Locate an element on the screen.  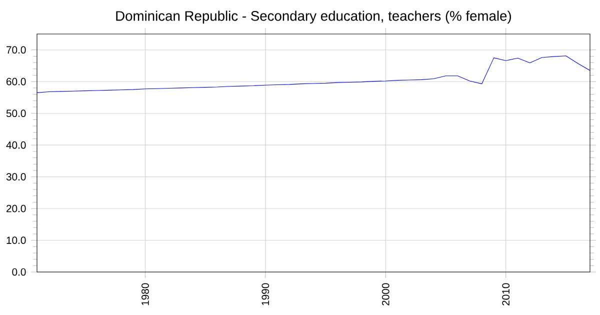
y-tick-label: 20.0 is located at coordinates (16, 208).